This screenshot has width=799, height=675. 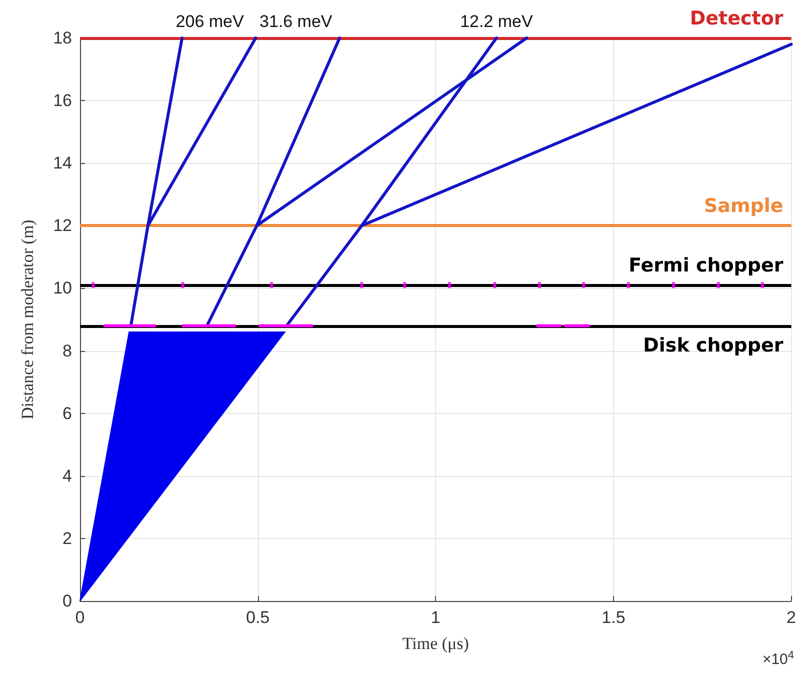 What do you see at coordinates (210, 21) in the screenshot?
I see `annotation: 206 meV` at bounding box center [210, 21].